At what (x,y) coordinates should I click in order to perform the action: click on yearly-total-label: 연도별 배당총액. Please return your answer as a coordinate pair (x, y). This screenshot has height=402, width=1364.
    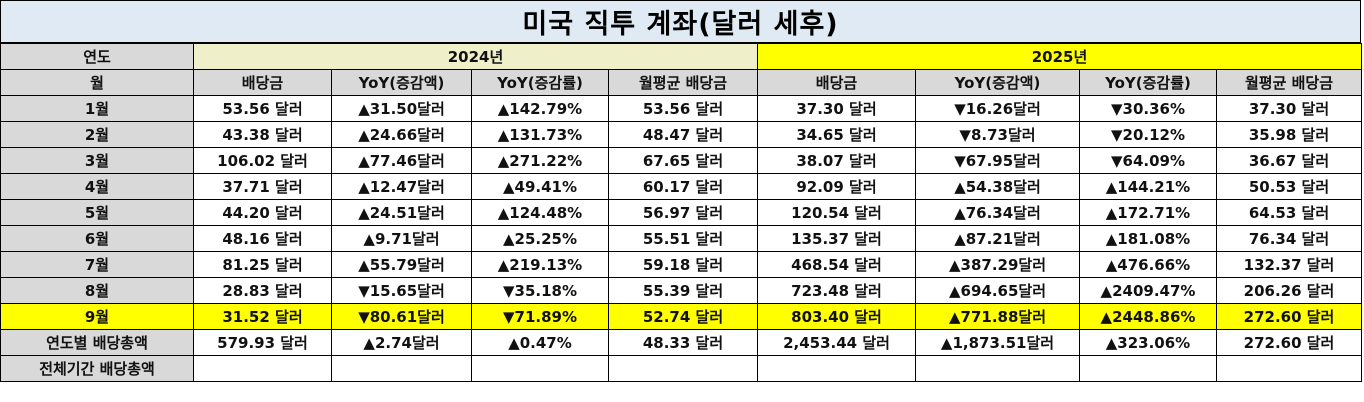
    Looking at the image, I should click on (97, 342).